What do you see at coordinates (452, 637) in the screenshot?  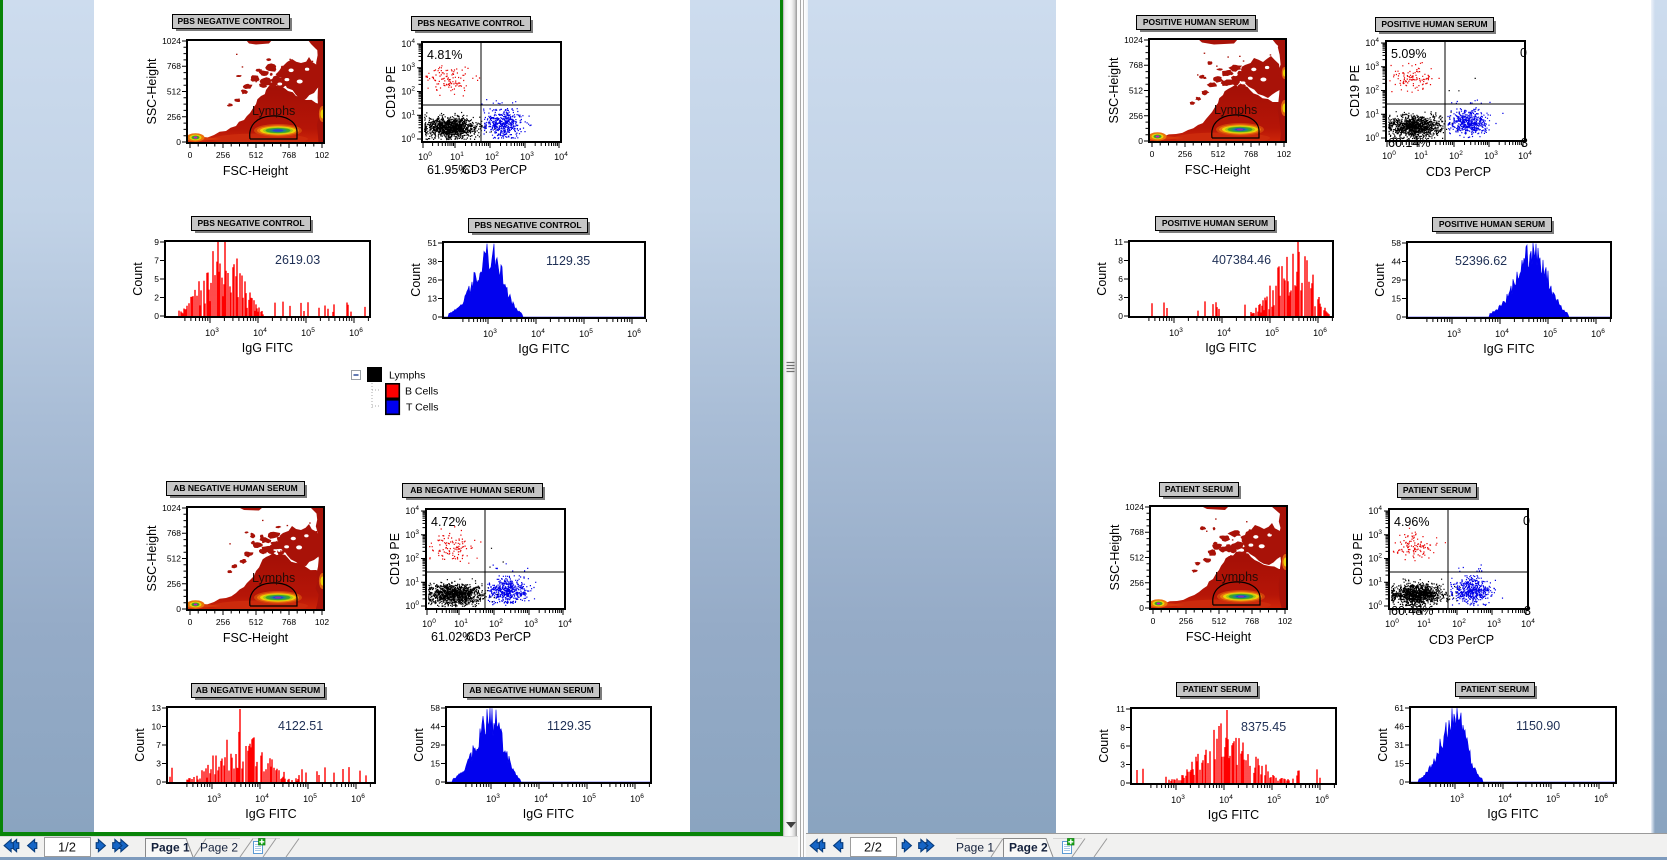 I see `svg-text: 61.02%` at bounding box center [452, 637].